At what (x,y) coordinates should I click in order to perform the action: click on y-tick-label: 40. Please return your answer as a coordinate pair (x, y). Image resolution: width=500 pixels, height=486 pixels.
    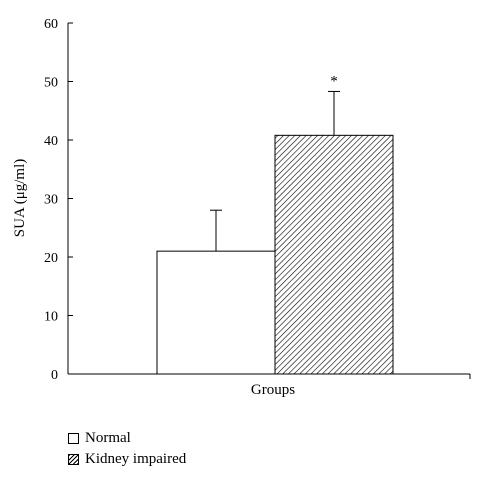
    Looking at the image, I should click on (51, 141).